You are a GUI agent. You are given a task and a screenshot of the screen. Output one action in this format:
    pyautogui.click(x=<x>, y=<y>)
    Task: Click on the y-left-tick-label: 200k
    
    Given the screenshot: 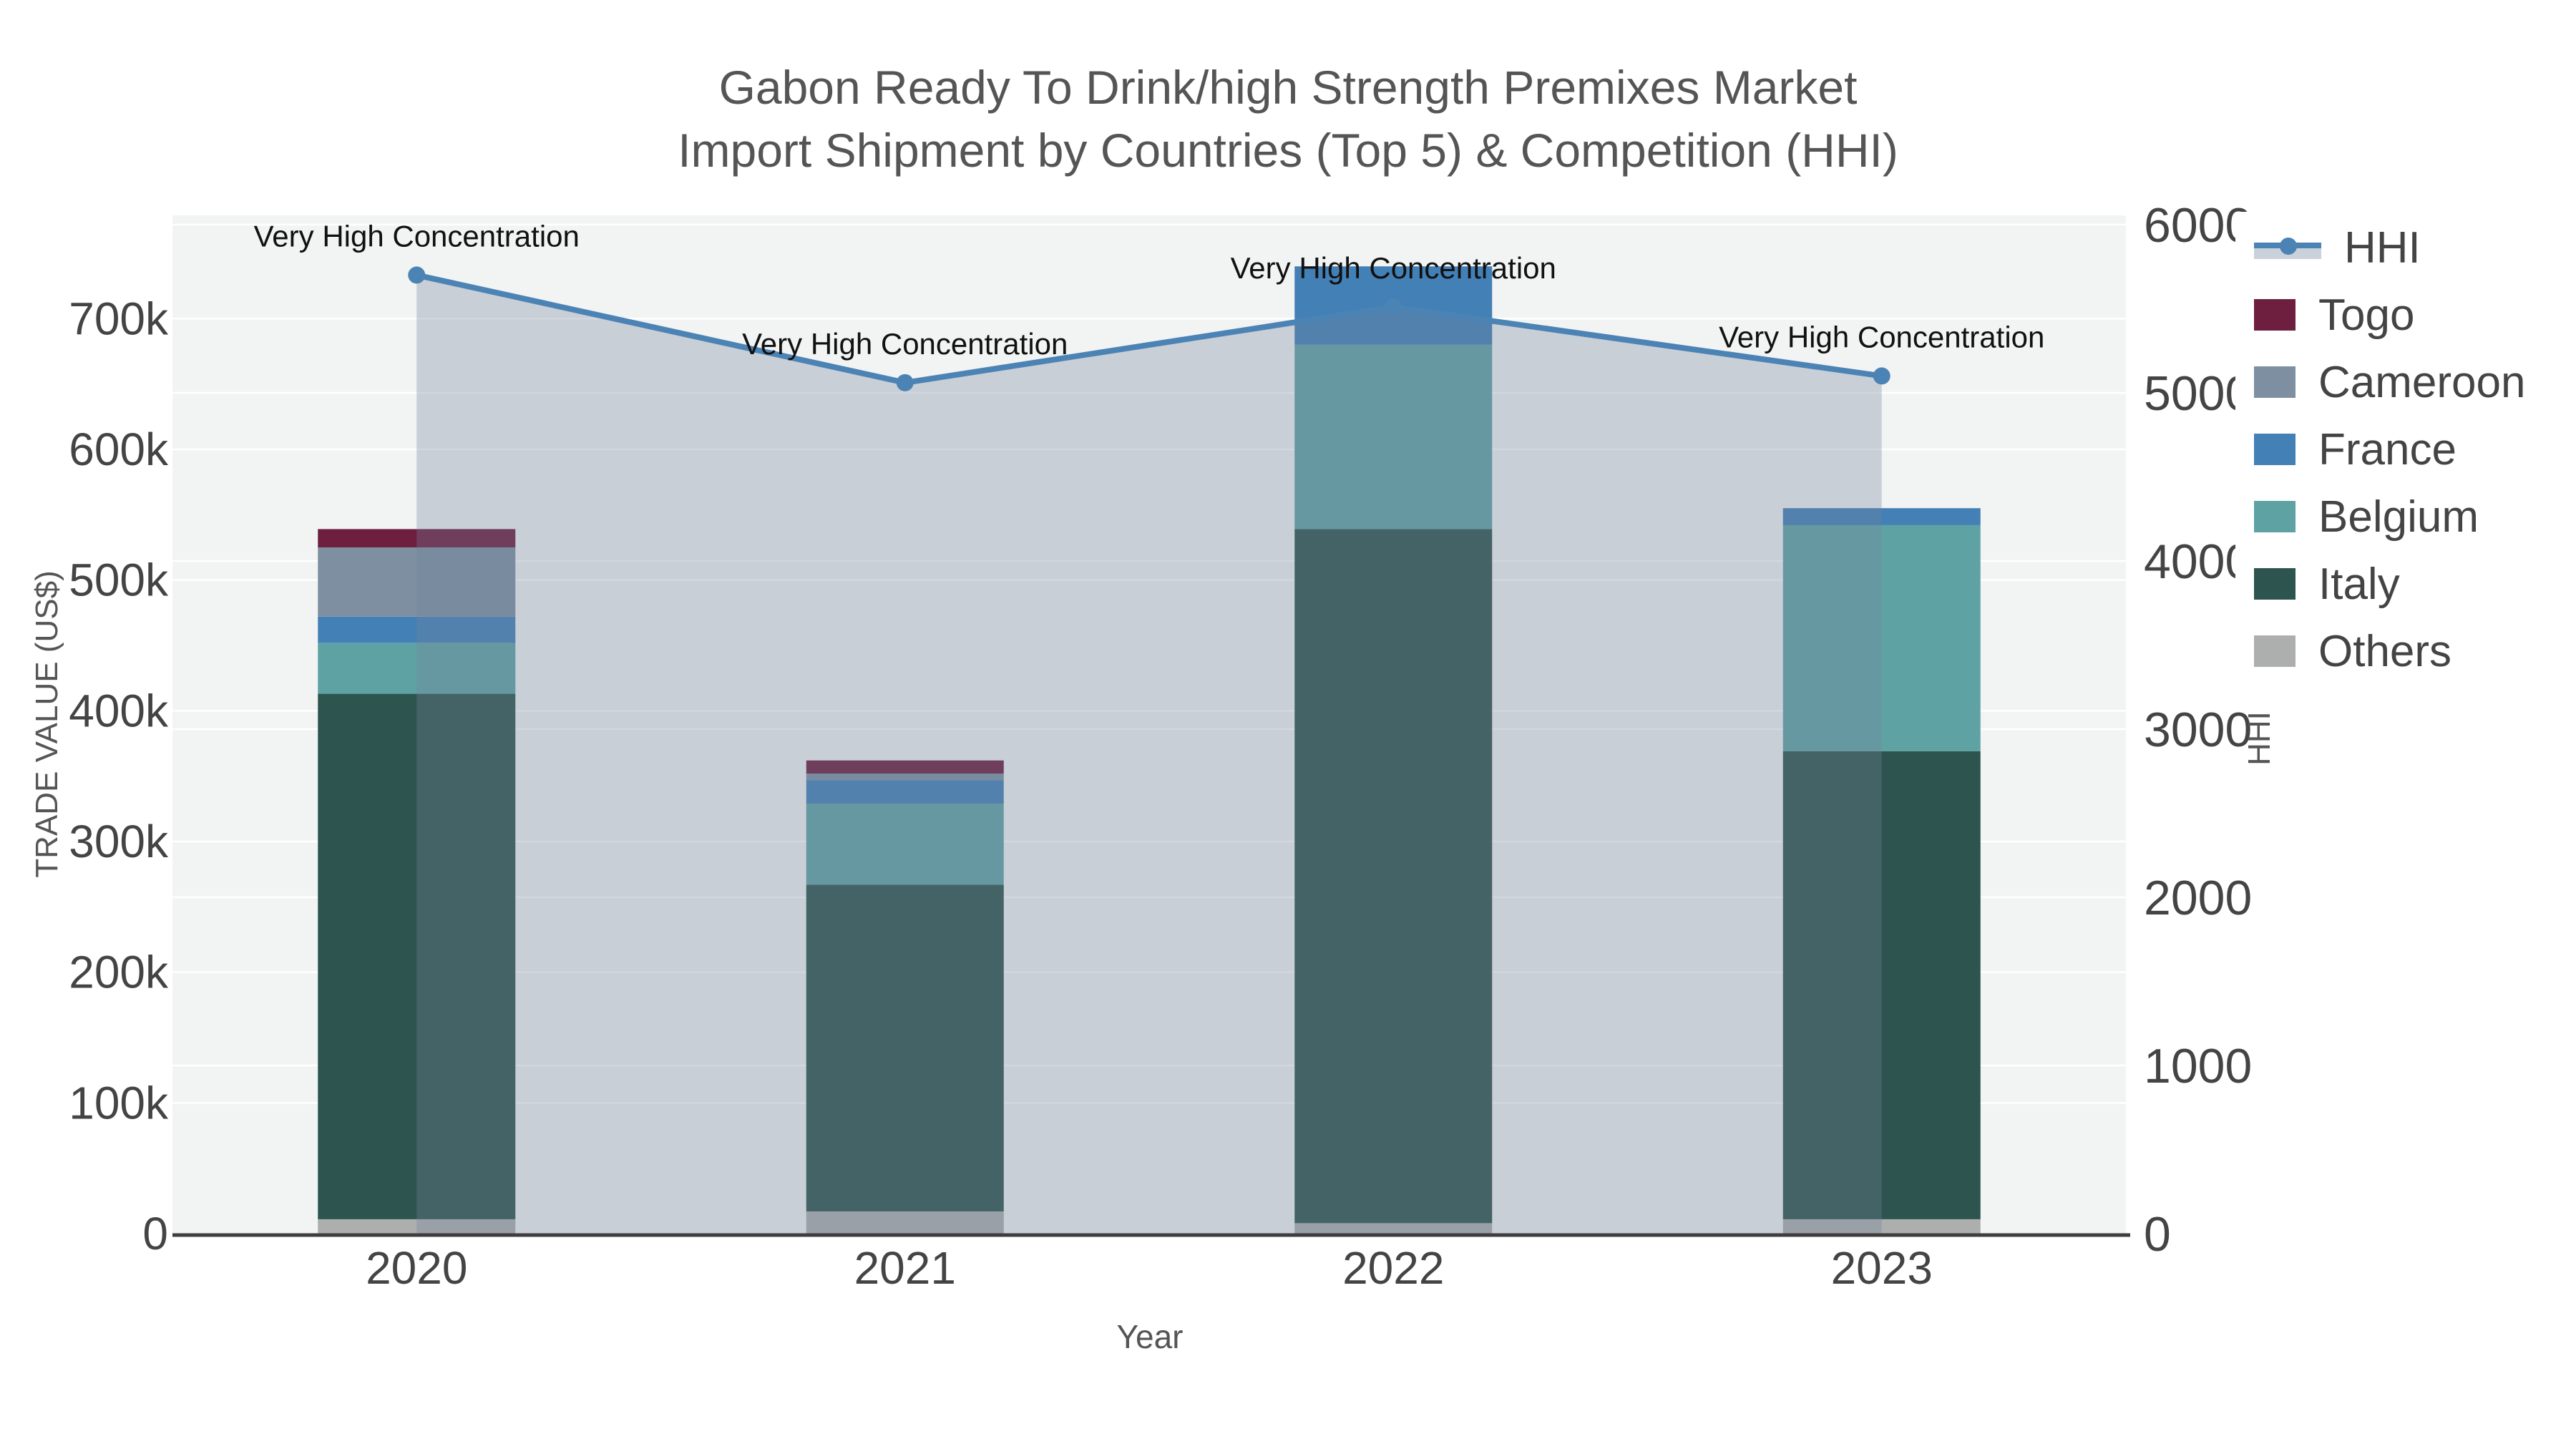 What is the action you would take?
    pyautogui.click(x=119, y=972)
    